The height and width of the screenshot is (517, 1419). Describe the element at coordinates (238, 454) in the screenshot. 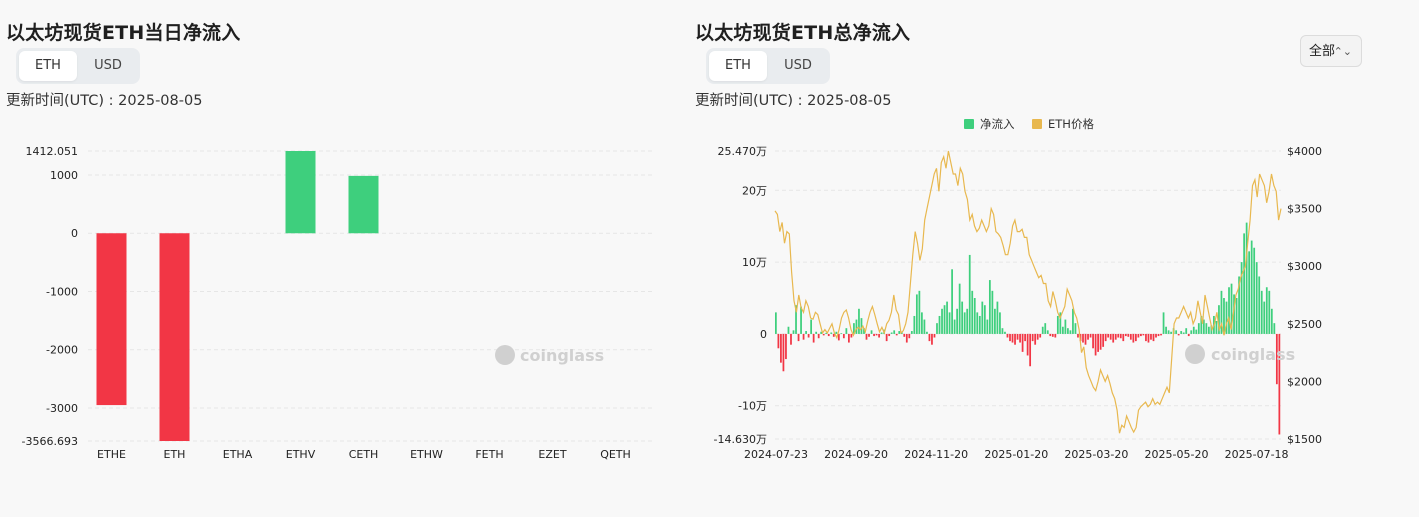

I see `x-tick-label: ETHA` at that location.